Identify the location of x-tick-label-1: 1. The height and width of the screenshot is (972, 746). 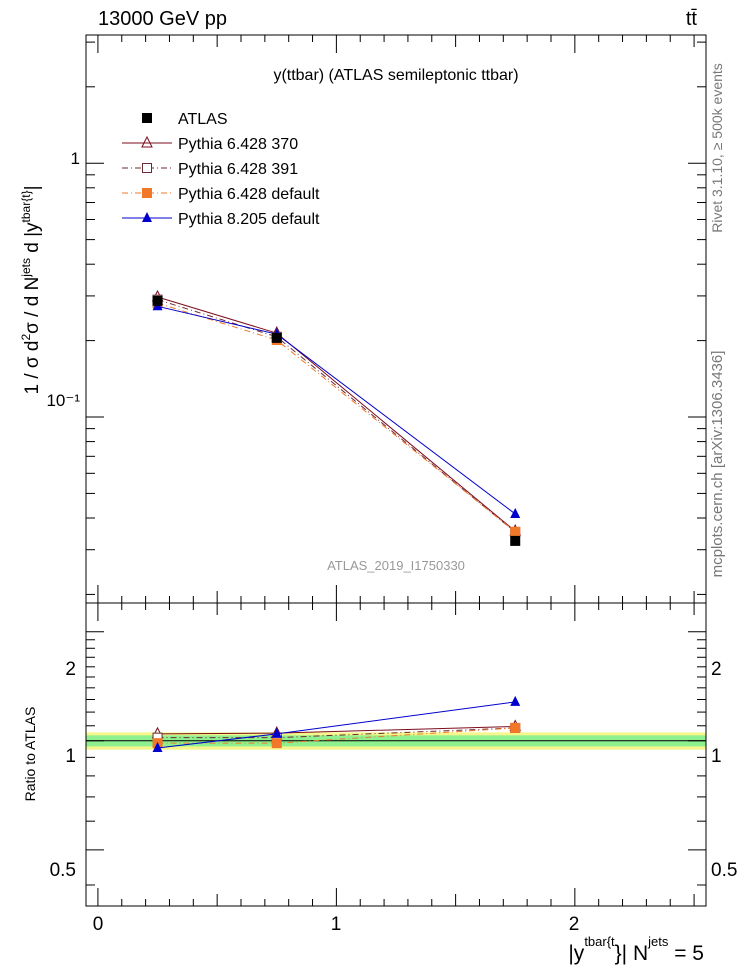
(336, 924).